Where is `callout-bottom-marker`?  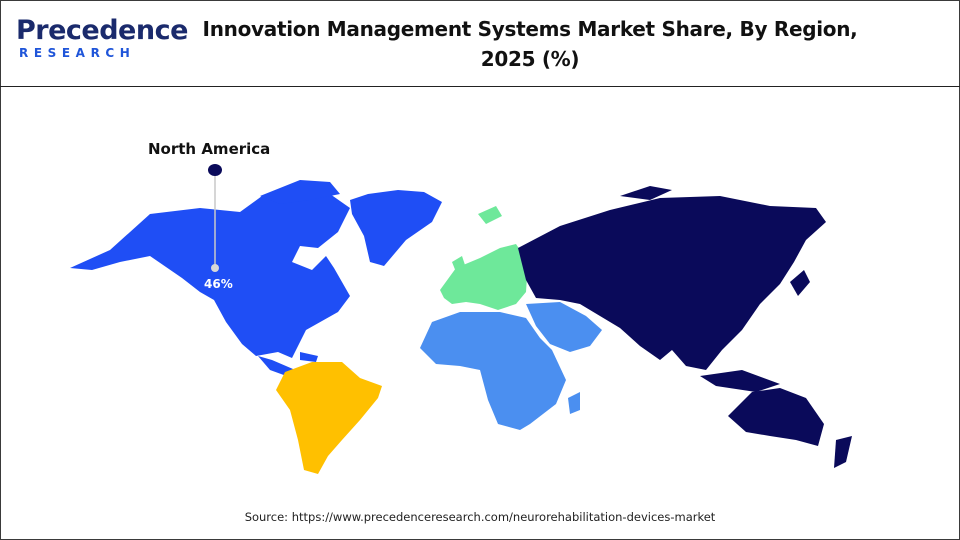 callout-bottom-marker is located at coordinates (215, 268).